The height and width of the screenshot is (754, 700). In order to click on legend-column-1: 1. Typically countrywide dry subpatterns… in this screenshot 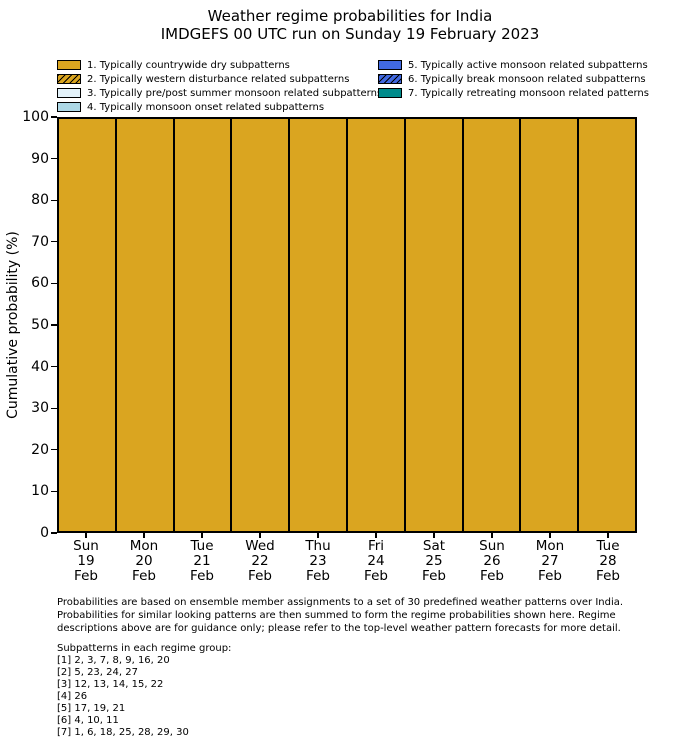, I will do `click(219, 86)`.